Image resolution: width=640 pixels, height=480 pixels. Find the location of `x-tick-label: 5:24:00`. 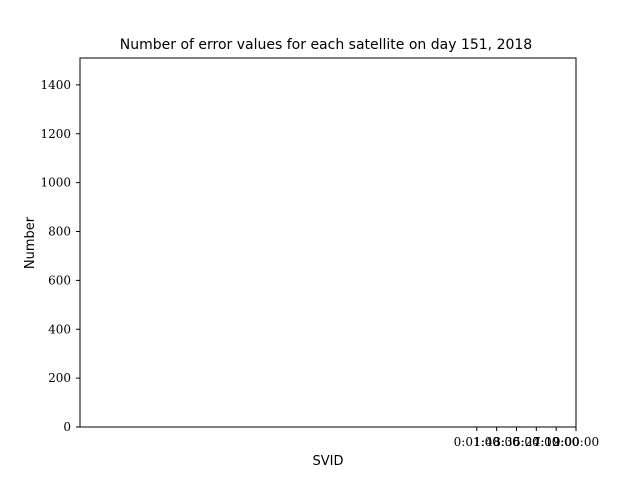

x-tick-label: 5:24:00 is located at coordinates (536, 442).